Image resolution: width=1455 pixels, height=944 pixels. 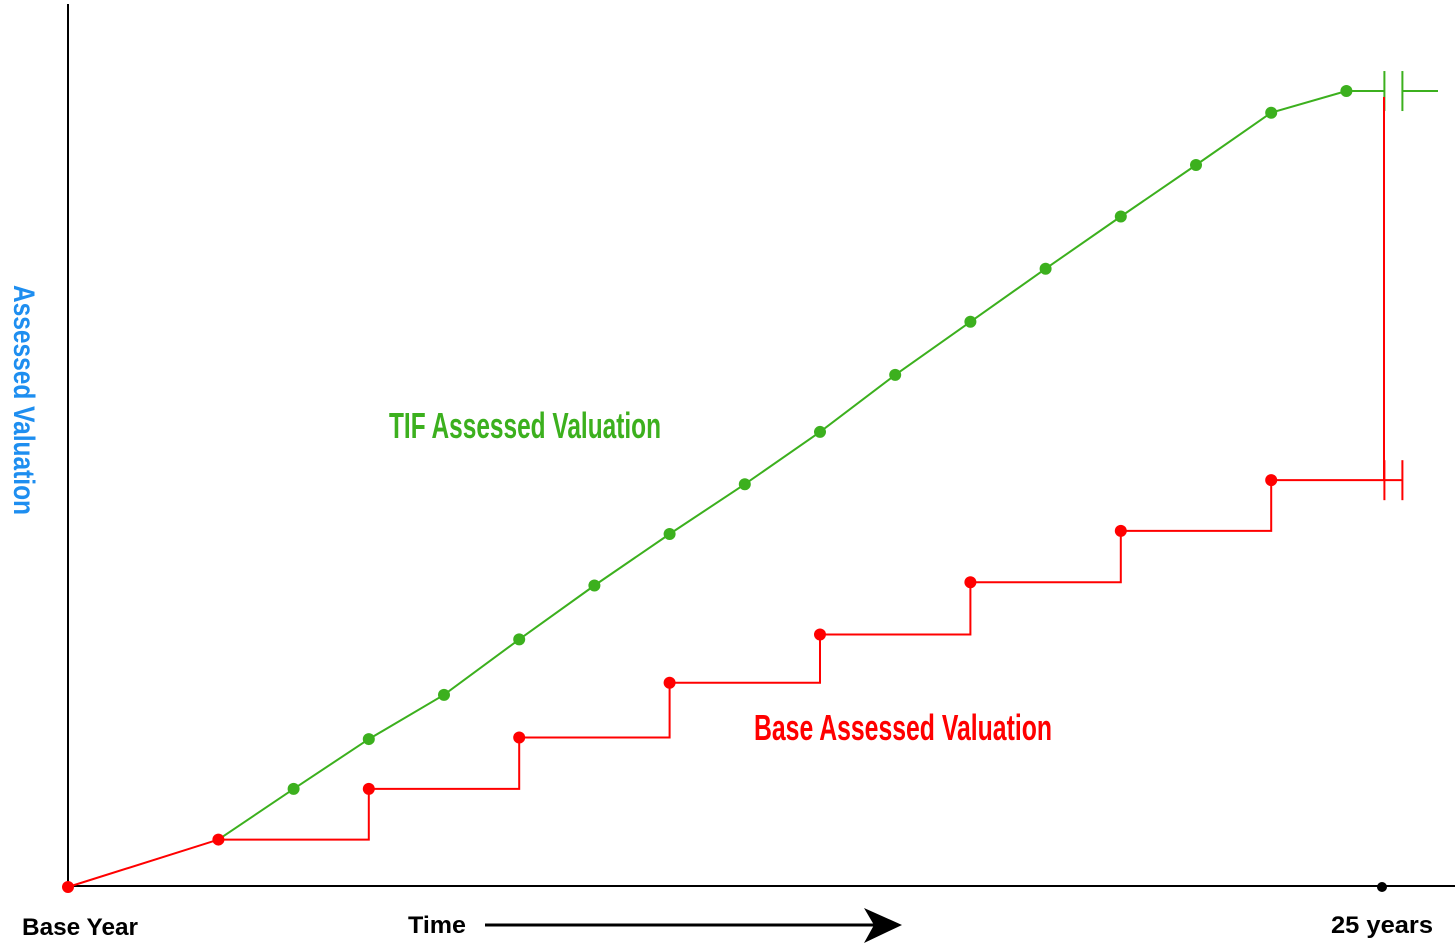 I want to click on time-label: Time, so click(x=437, y=925).